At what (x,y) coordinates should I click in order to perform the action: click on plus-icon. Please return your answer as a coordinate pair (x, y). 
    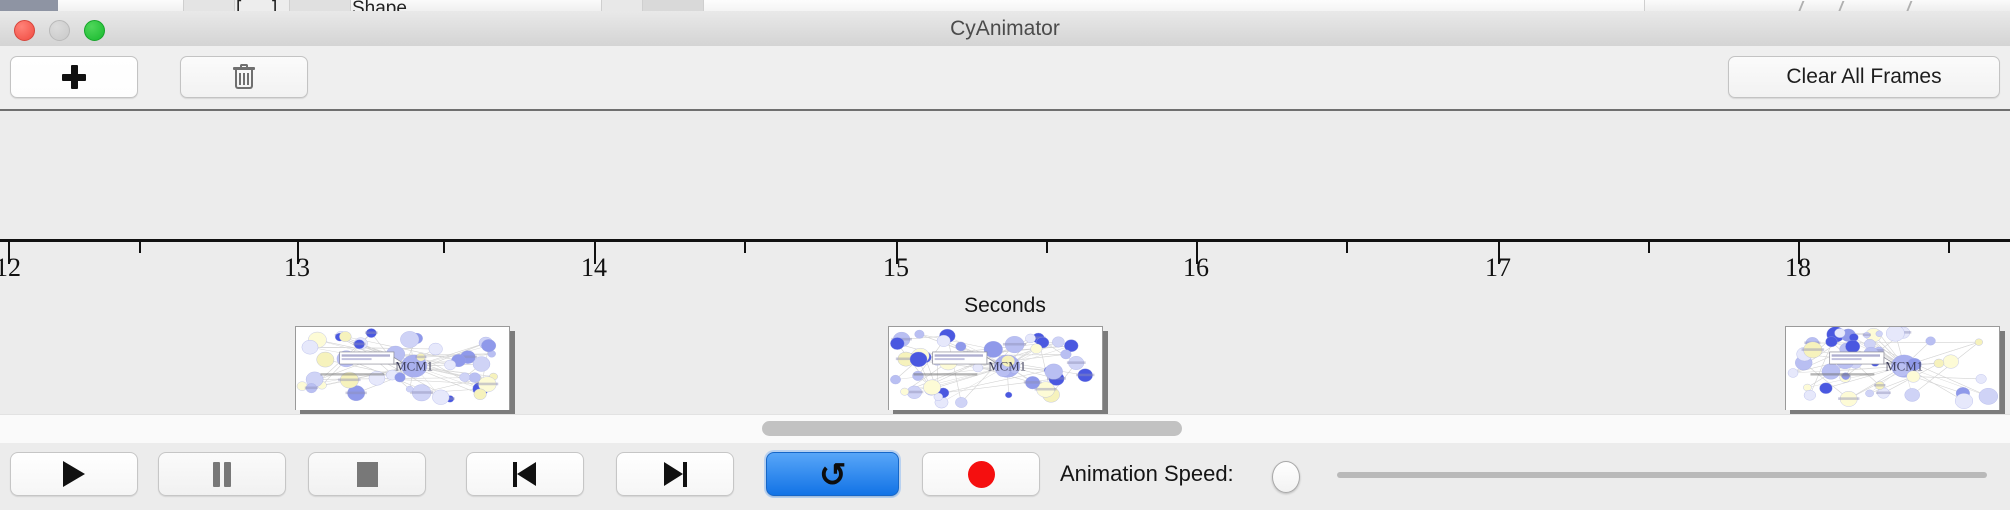
    Looking at the image, I should click on (74, 77).